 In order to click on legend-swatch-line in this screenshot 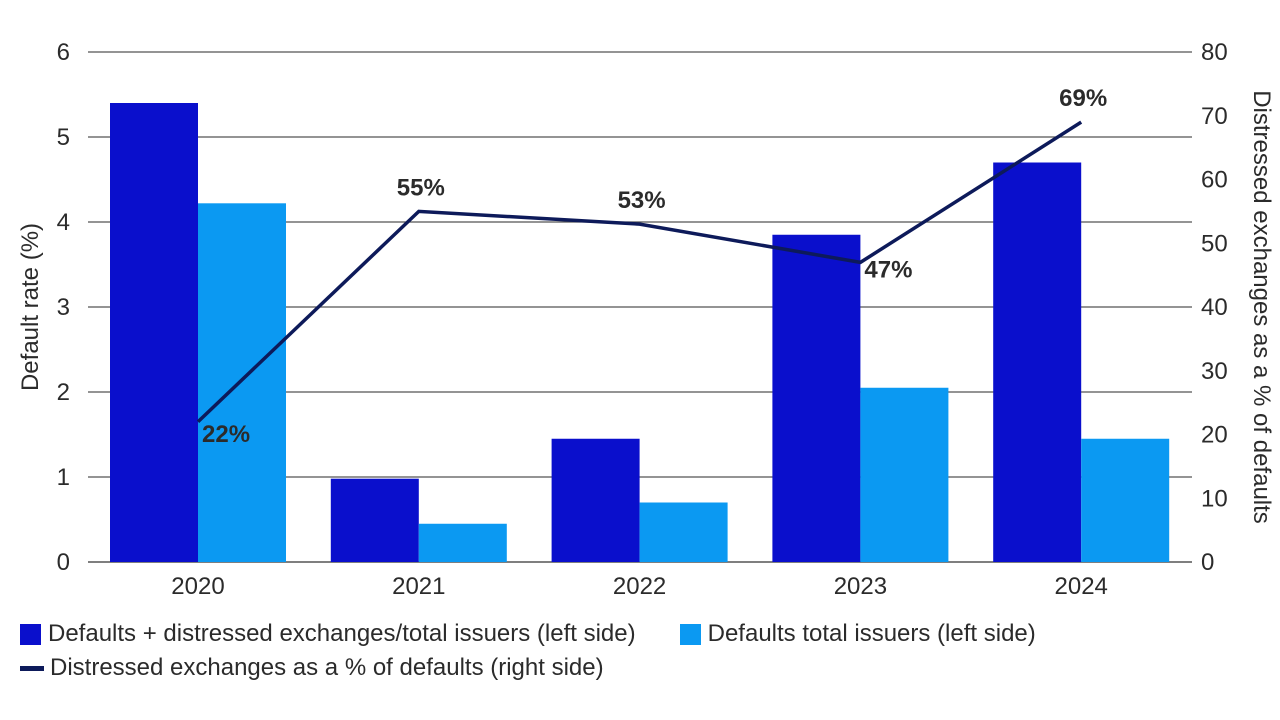, I will do `click(32, 668)`.